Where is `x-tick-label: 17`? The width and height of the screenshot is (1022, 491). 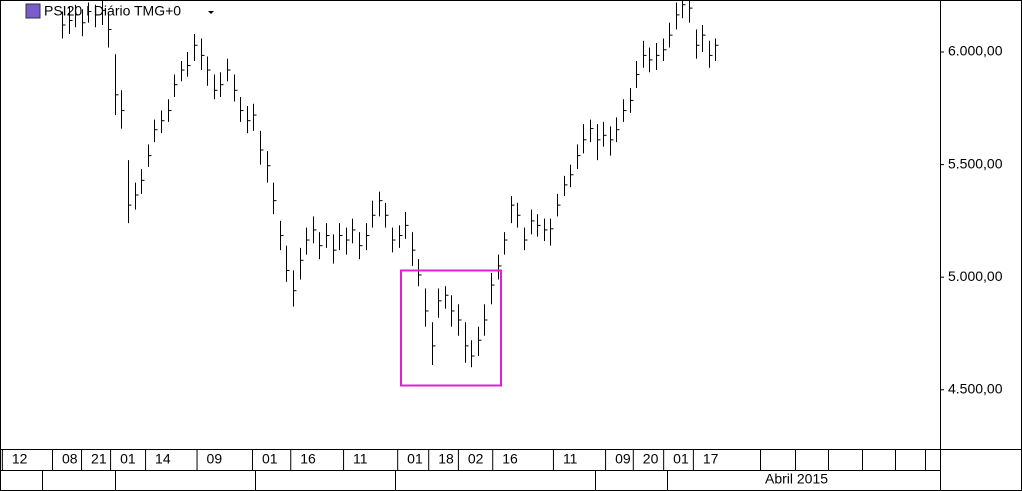 x-tick-label: 17 is located at coordinates (711, 459).